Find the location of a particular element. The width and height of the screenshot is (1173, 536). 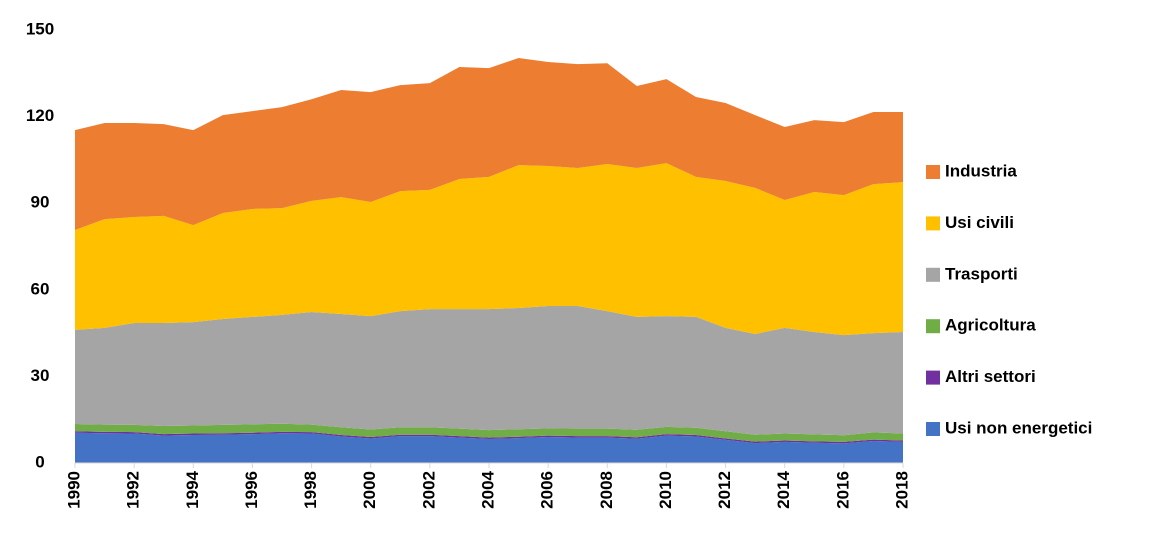

y-tick-label: 0 is located at coordinates (39, 461).